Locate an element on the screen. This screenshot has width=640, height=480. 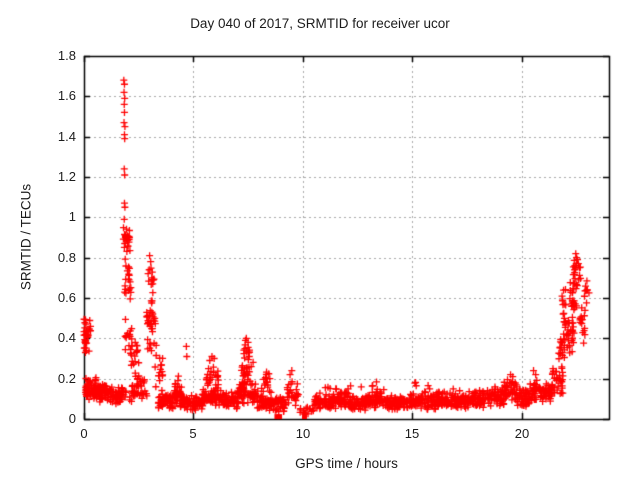
y-tick-label: 0.4 is located at coordinates (66, 337).